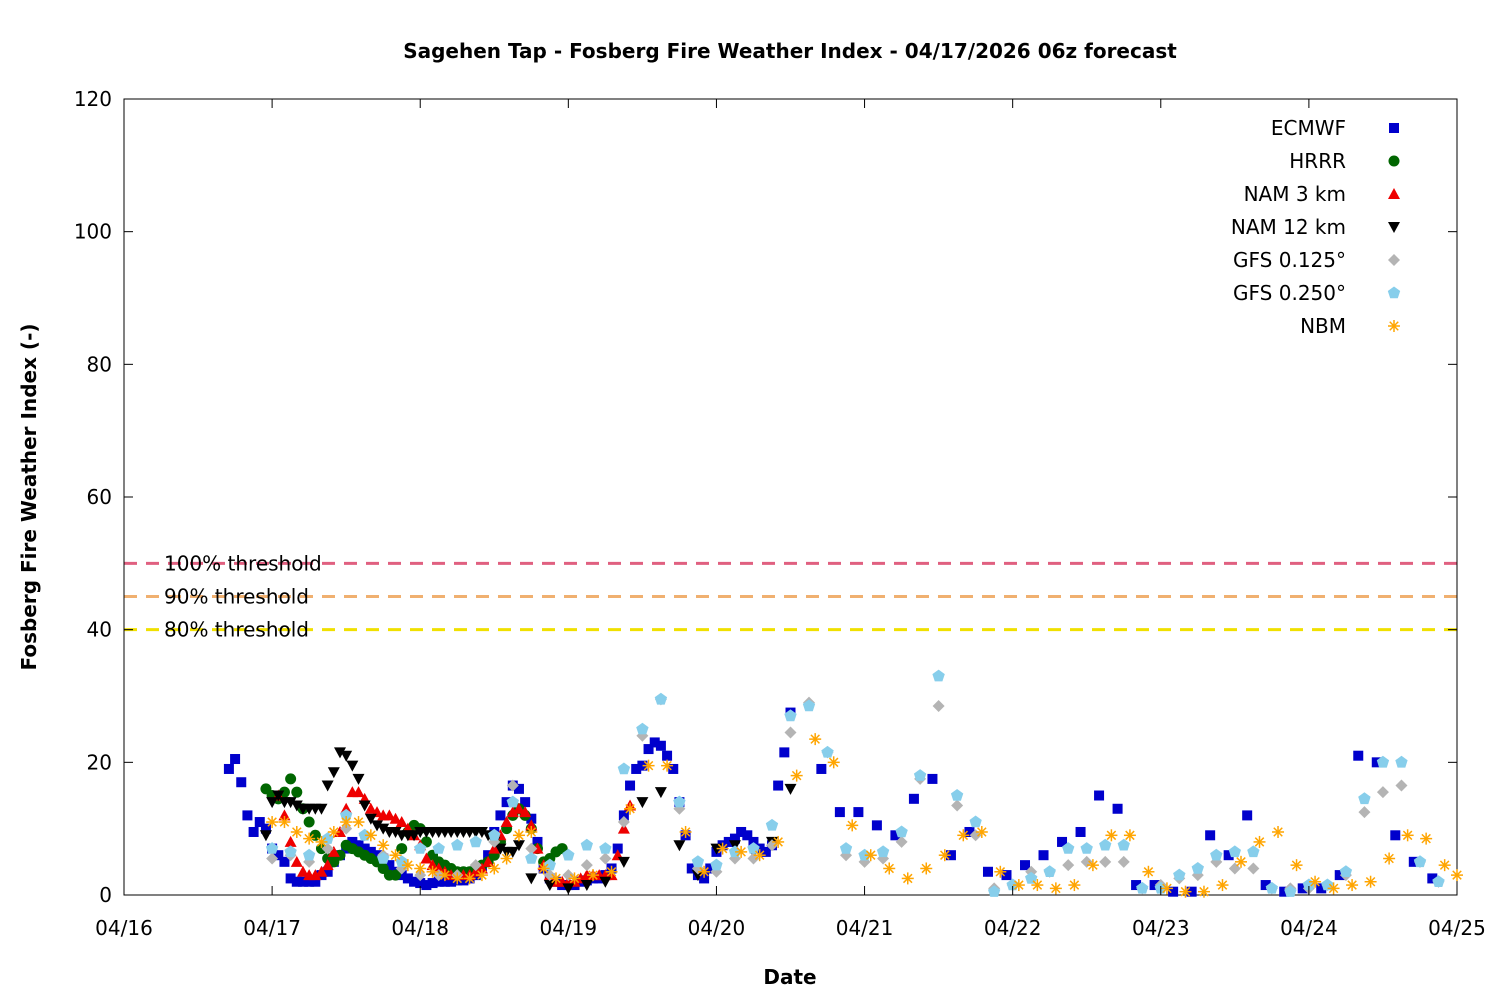  I want to click on y-tick-label: 40, so click(99, 630).